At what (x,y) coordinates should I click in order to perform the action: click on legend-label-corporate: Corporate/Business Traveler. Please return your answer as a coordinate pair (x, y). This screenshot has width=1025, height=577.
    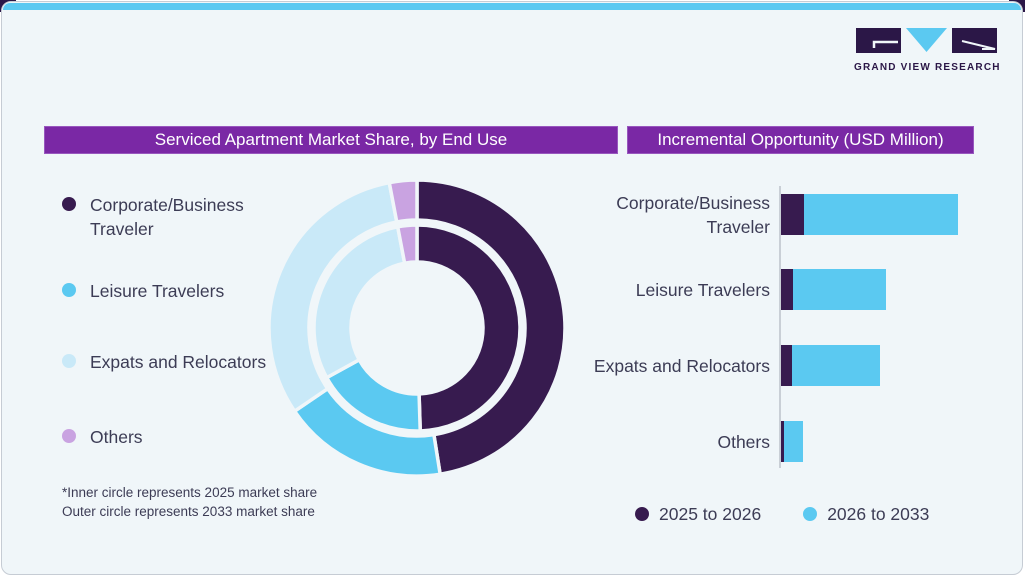
    Looking at the image, I should click on (167, 217).